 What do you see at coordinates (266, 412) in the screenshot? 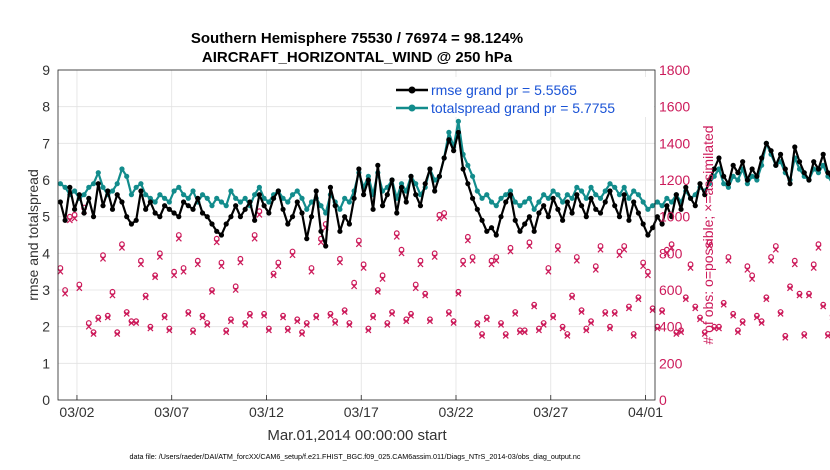
I see `x-tick-label: 03/12` at bounding box center [266, 412].